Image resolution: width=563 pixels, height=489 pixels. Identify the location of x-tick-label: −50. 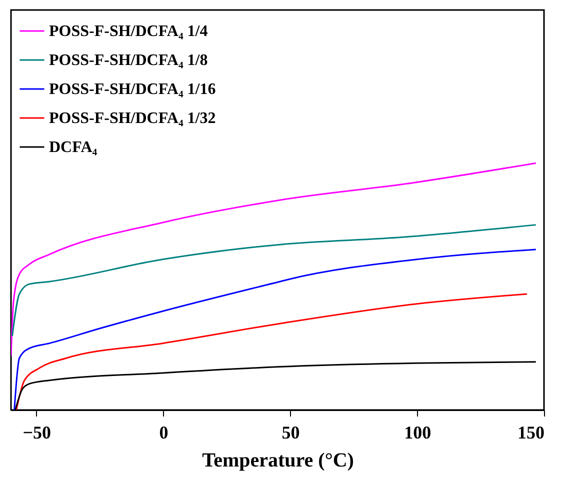
(37, 432).